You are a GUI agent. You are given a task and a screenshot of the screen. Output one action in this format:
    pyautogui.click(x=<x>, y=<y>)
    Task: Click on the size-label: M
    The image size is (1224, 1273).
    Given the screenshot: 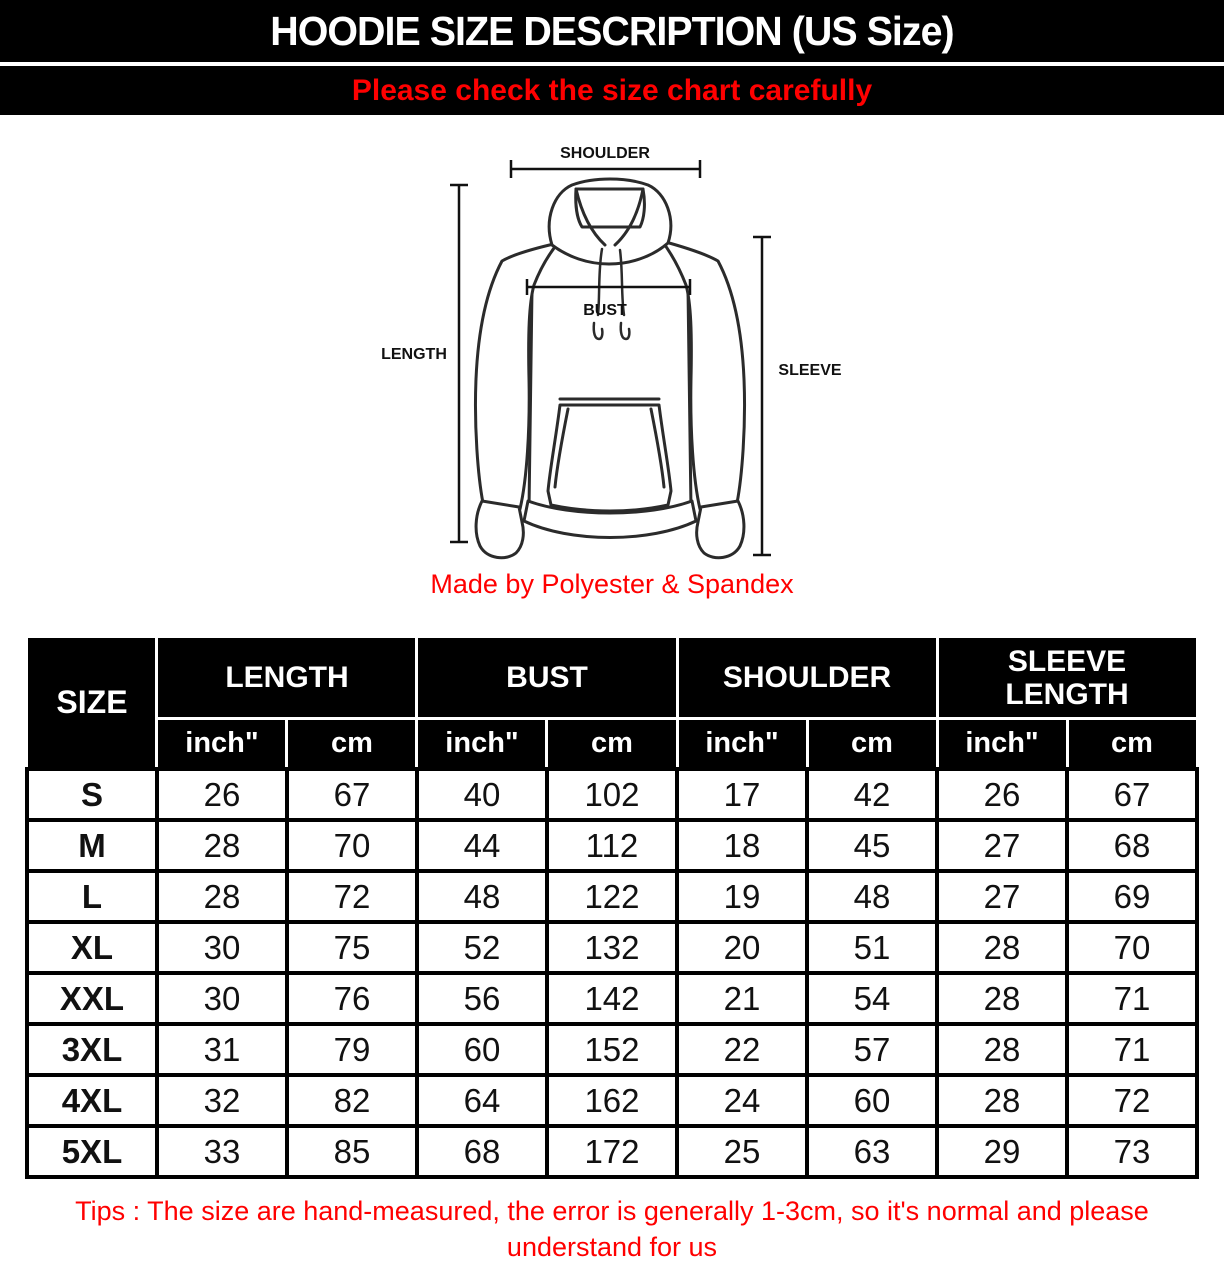 What is the action you would take?
    pyautogui.click(x=91, y=845)
    